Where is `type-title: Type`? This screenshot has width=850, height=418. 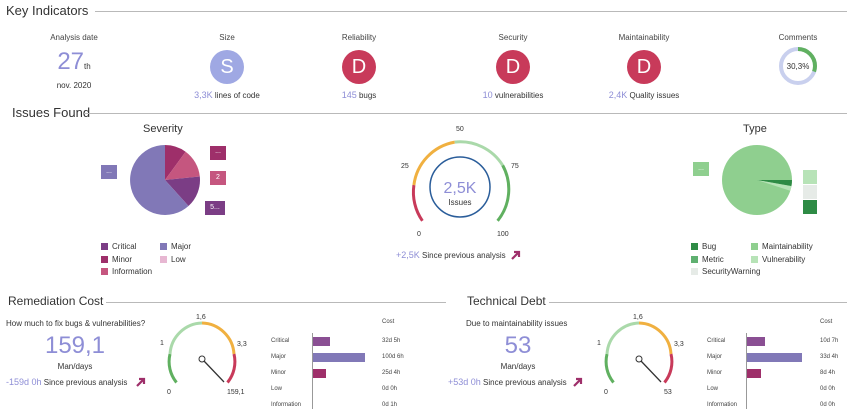
type-title: Type is located at coordinates (755, 129).